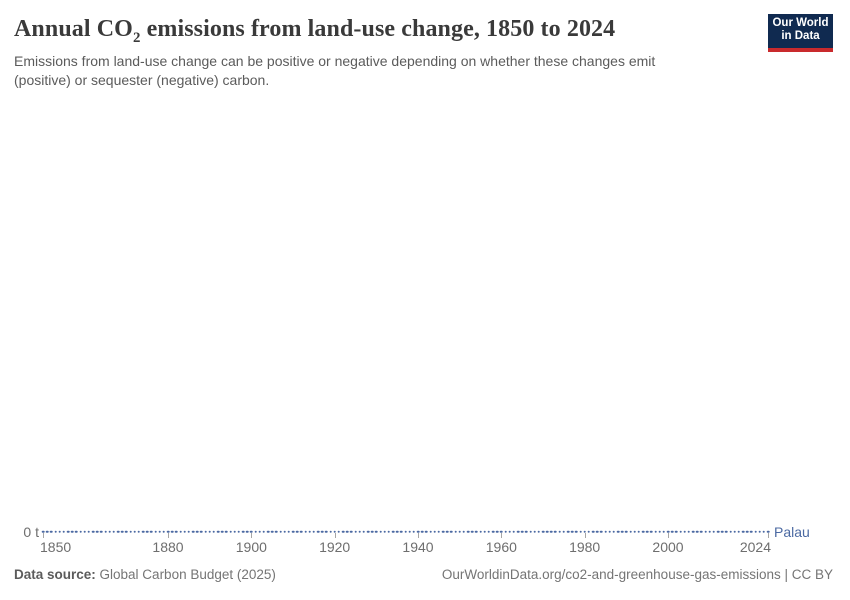 This screenshot has width=850, height=600. I want to click on owid-logo-line1: Our World, so click(800, 23).